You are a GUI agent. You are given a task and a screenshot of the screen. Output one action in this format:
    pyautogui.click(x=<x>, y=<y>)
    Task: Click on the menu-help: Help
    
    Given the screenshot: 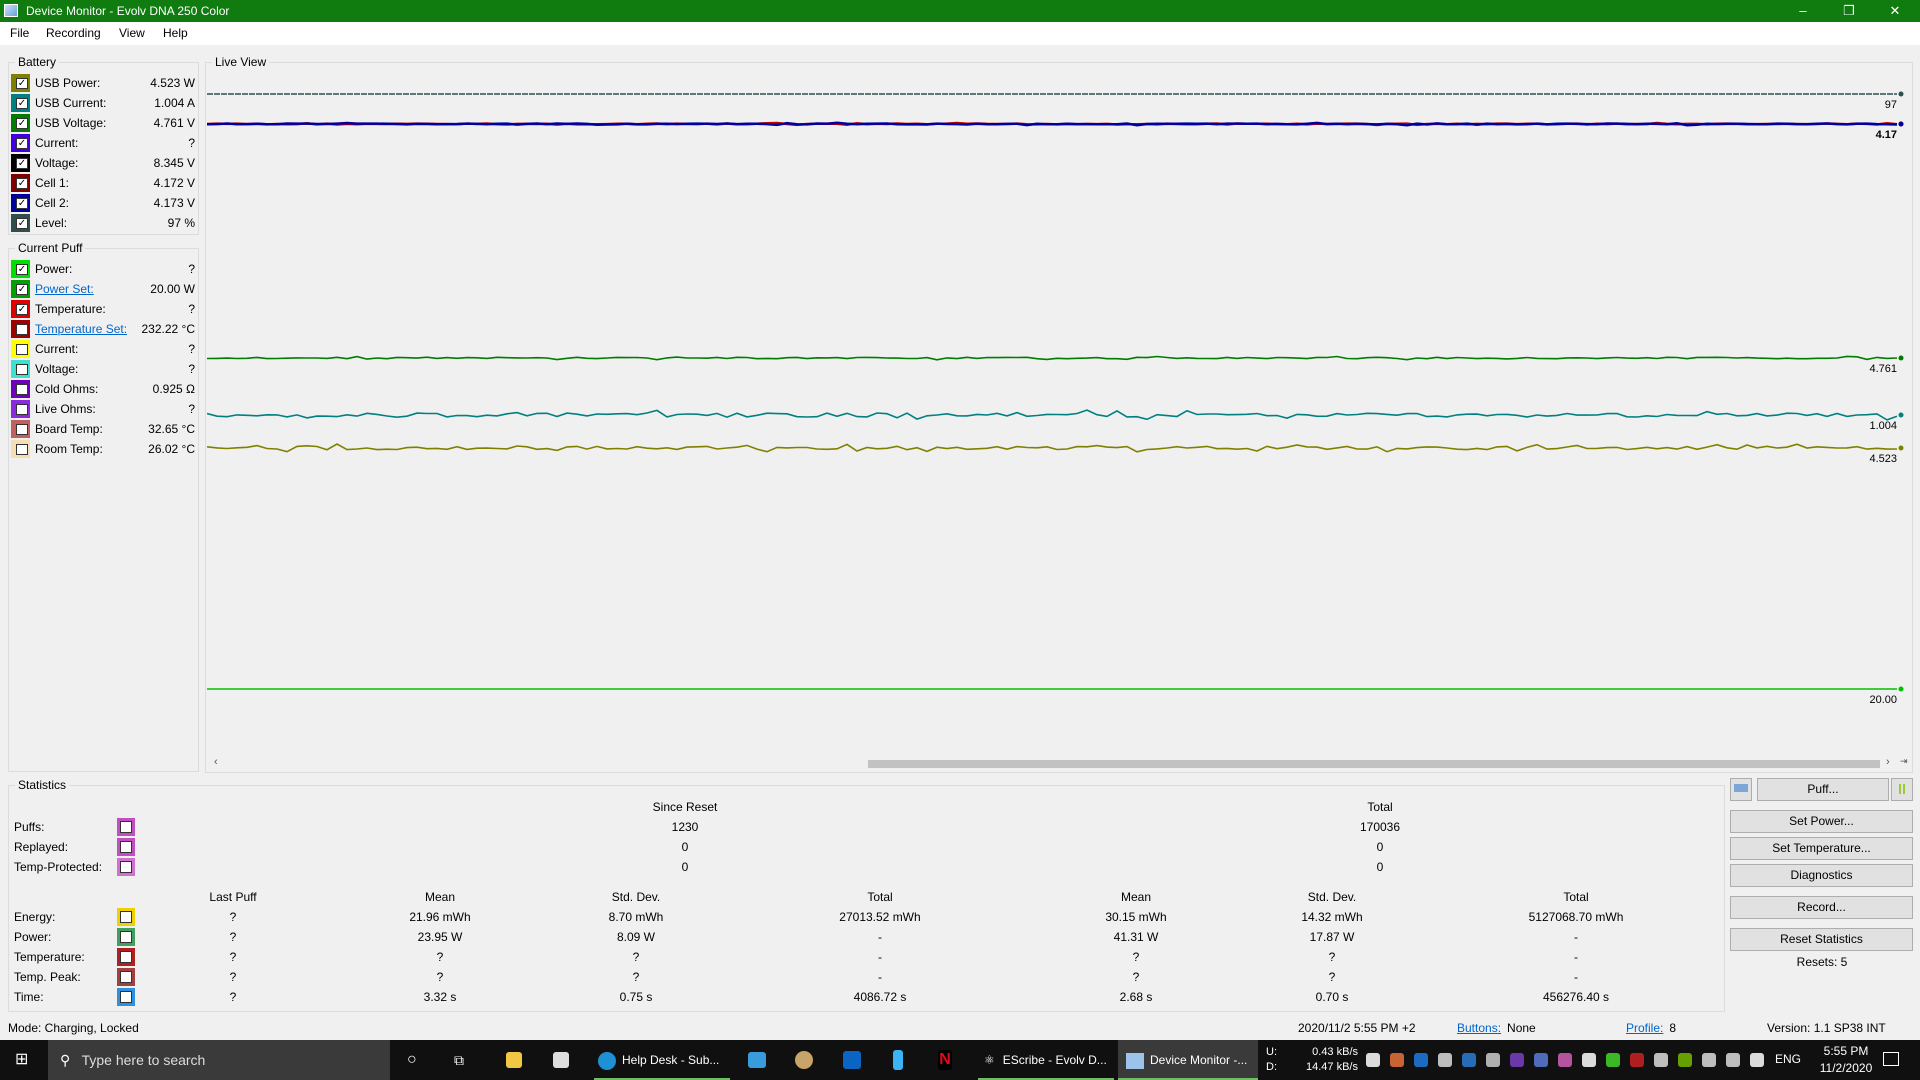 What is the action you would take?
    pyautogui.click(x=175, y=33)
    